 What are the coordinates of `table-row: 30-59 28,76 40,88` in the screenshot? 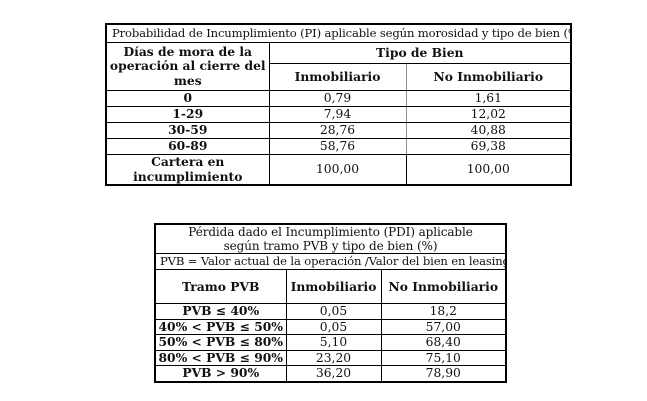 It's located at (338, 130).